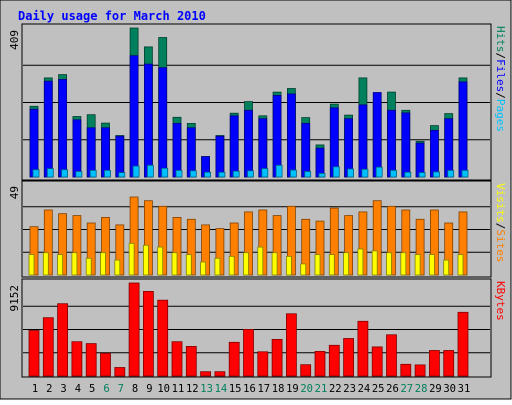 The width and height of the screenshot is (512, 405). What do you see at coordinates (149, 389) in the screenshot?
I see `x-tick-label: 9` at bounding box center [149, 389].